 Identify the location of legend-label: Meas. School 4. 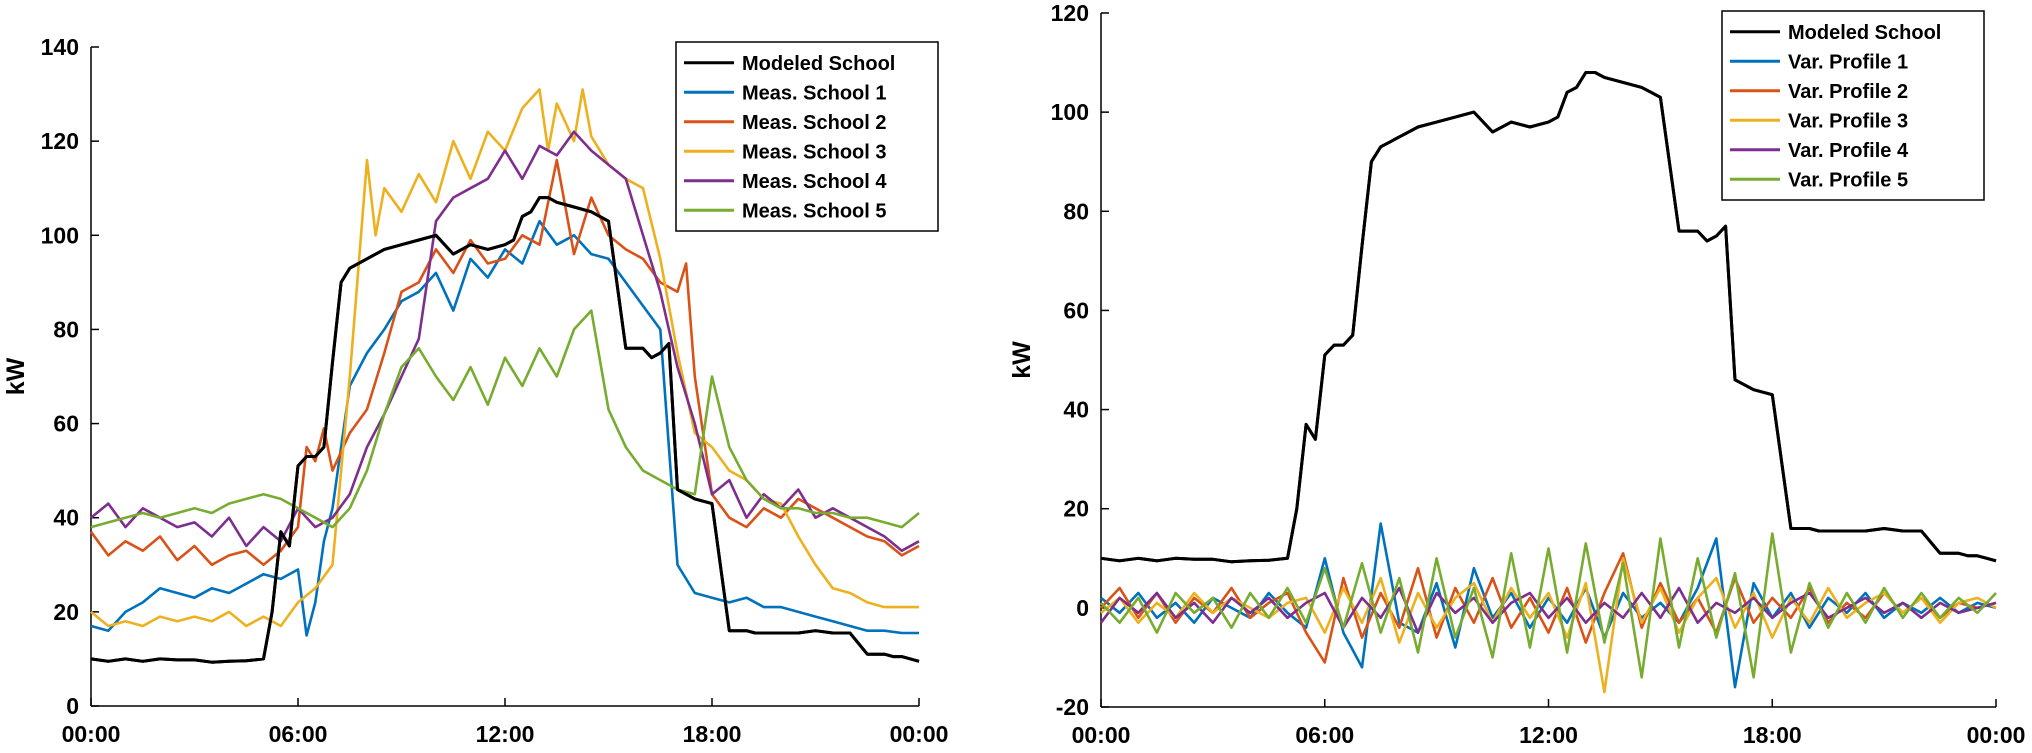
(814, 182).